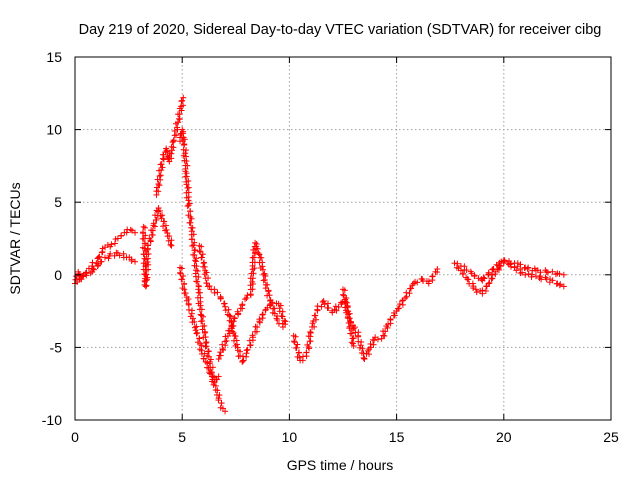  What do you see at coordinates (54, 57) in the screenshot?
I see `y-tick-label: 15` at bounding box center [54, 57].